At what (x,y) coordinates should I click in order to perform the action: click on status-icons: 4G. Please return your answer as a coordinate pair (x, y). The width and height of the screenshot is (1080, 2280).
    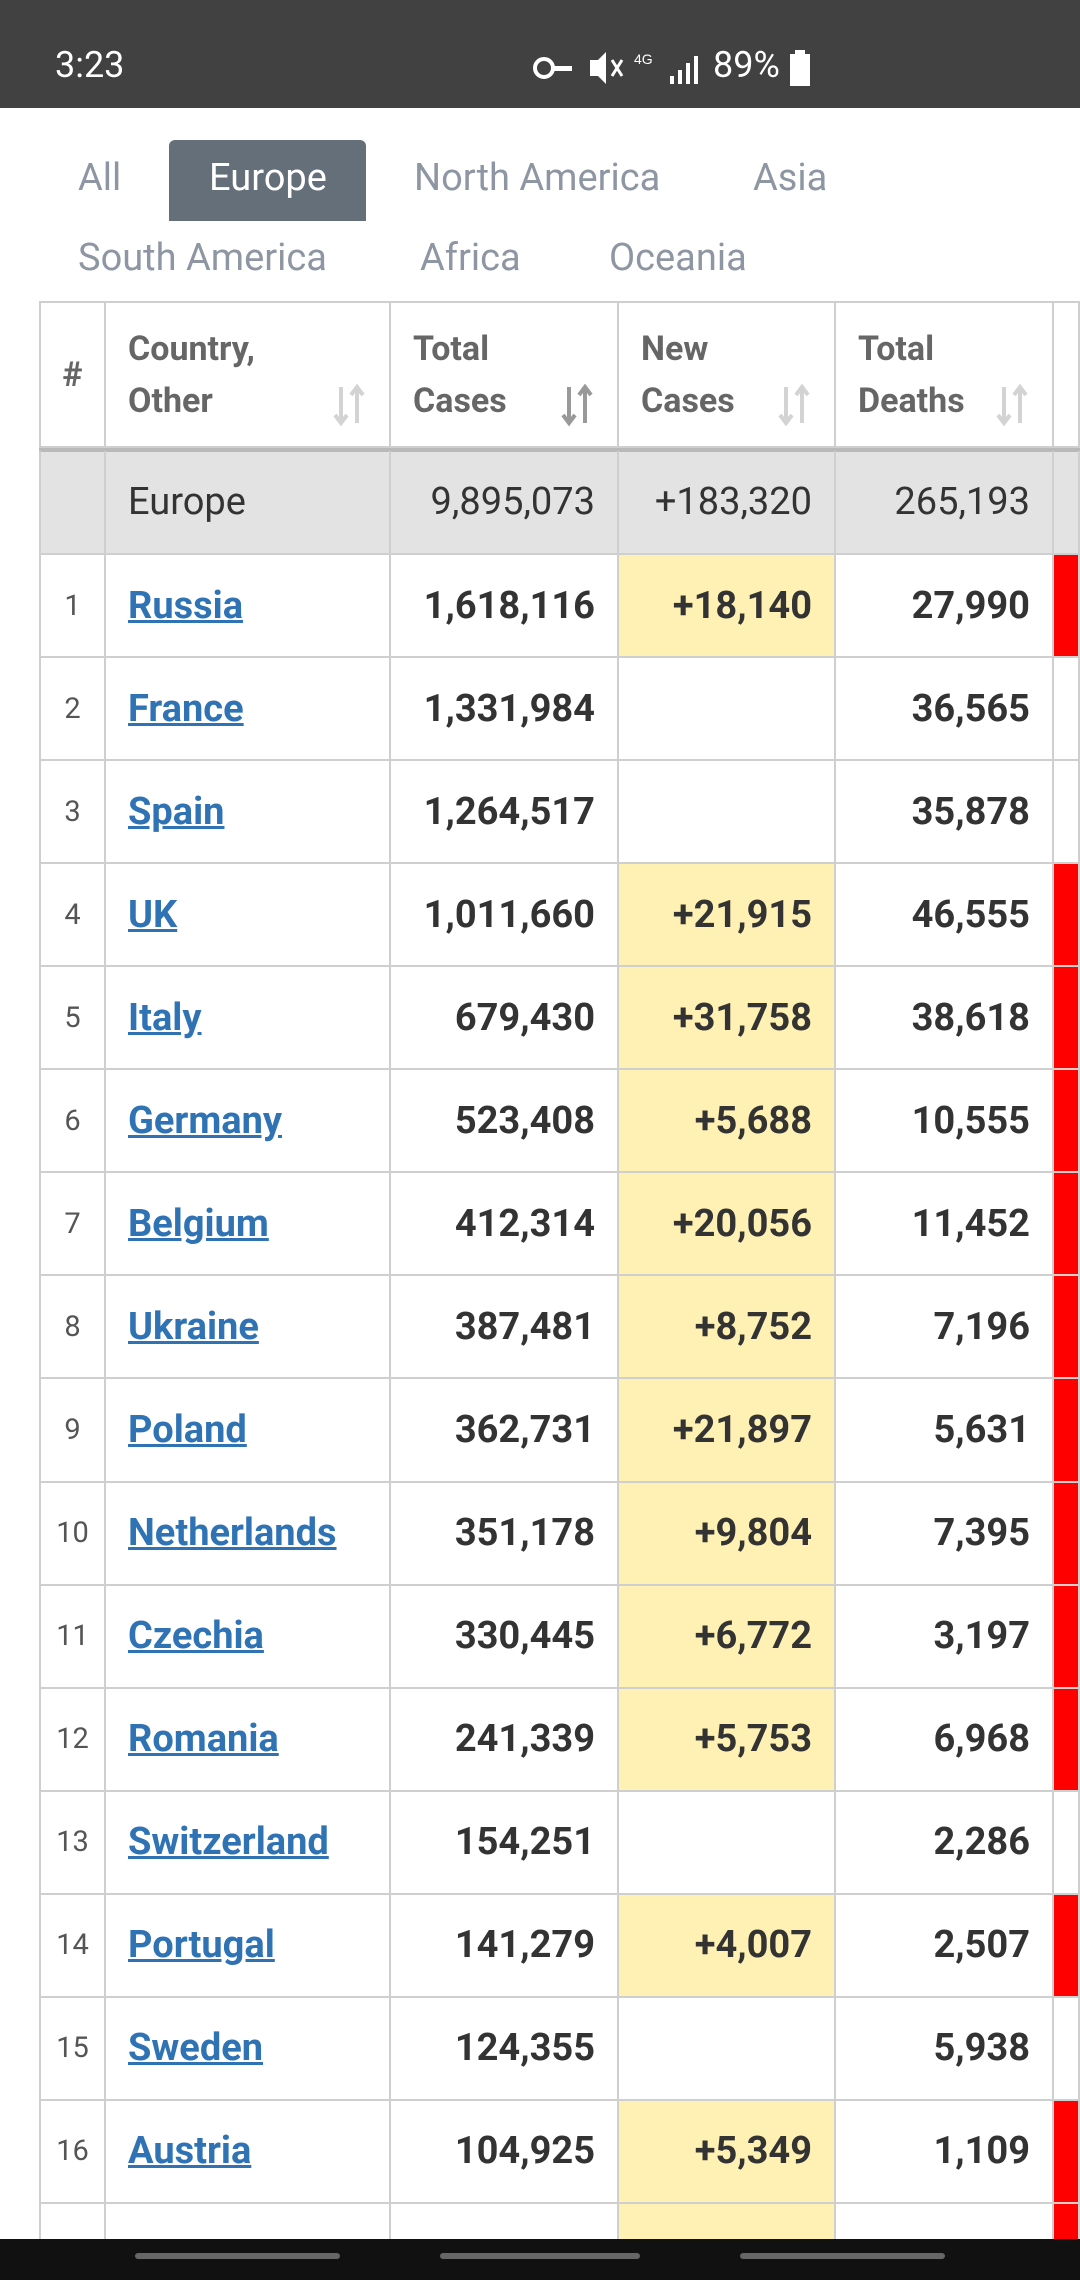
    Looking at the image, I should click on (615, 67).